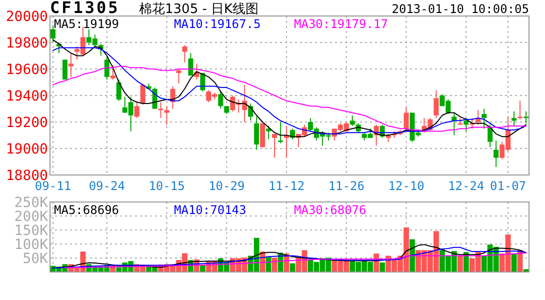 Image resolution: width=545 pixels, height=300 pixels. I want to click on y-tick-label: 19800, so click(27, 44).